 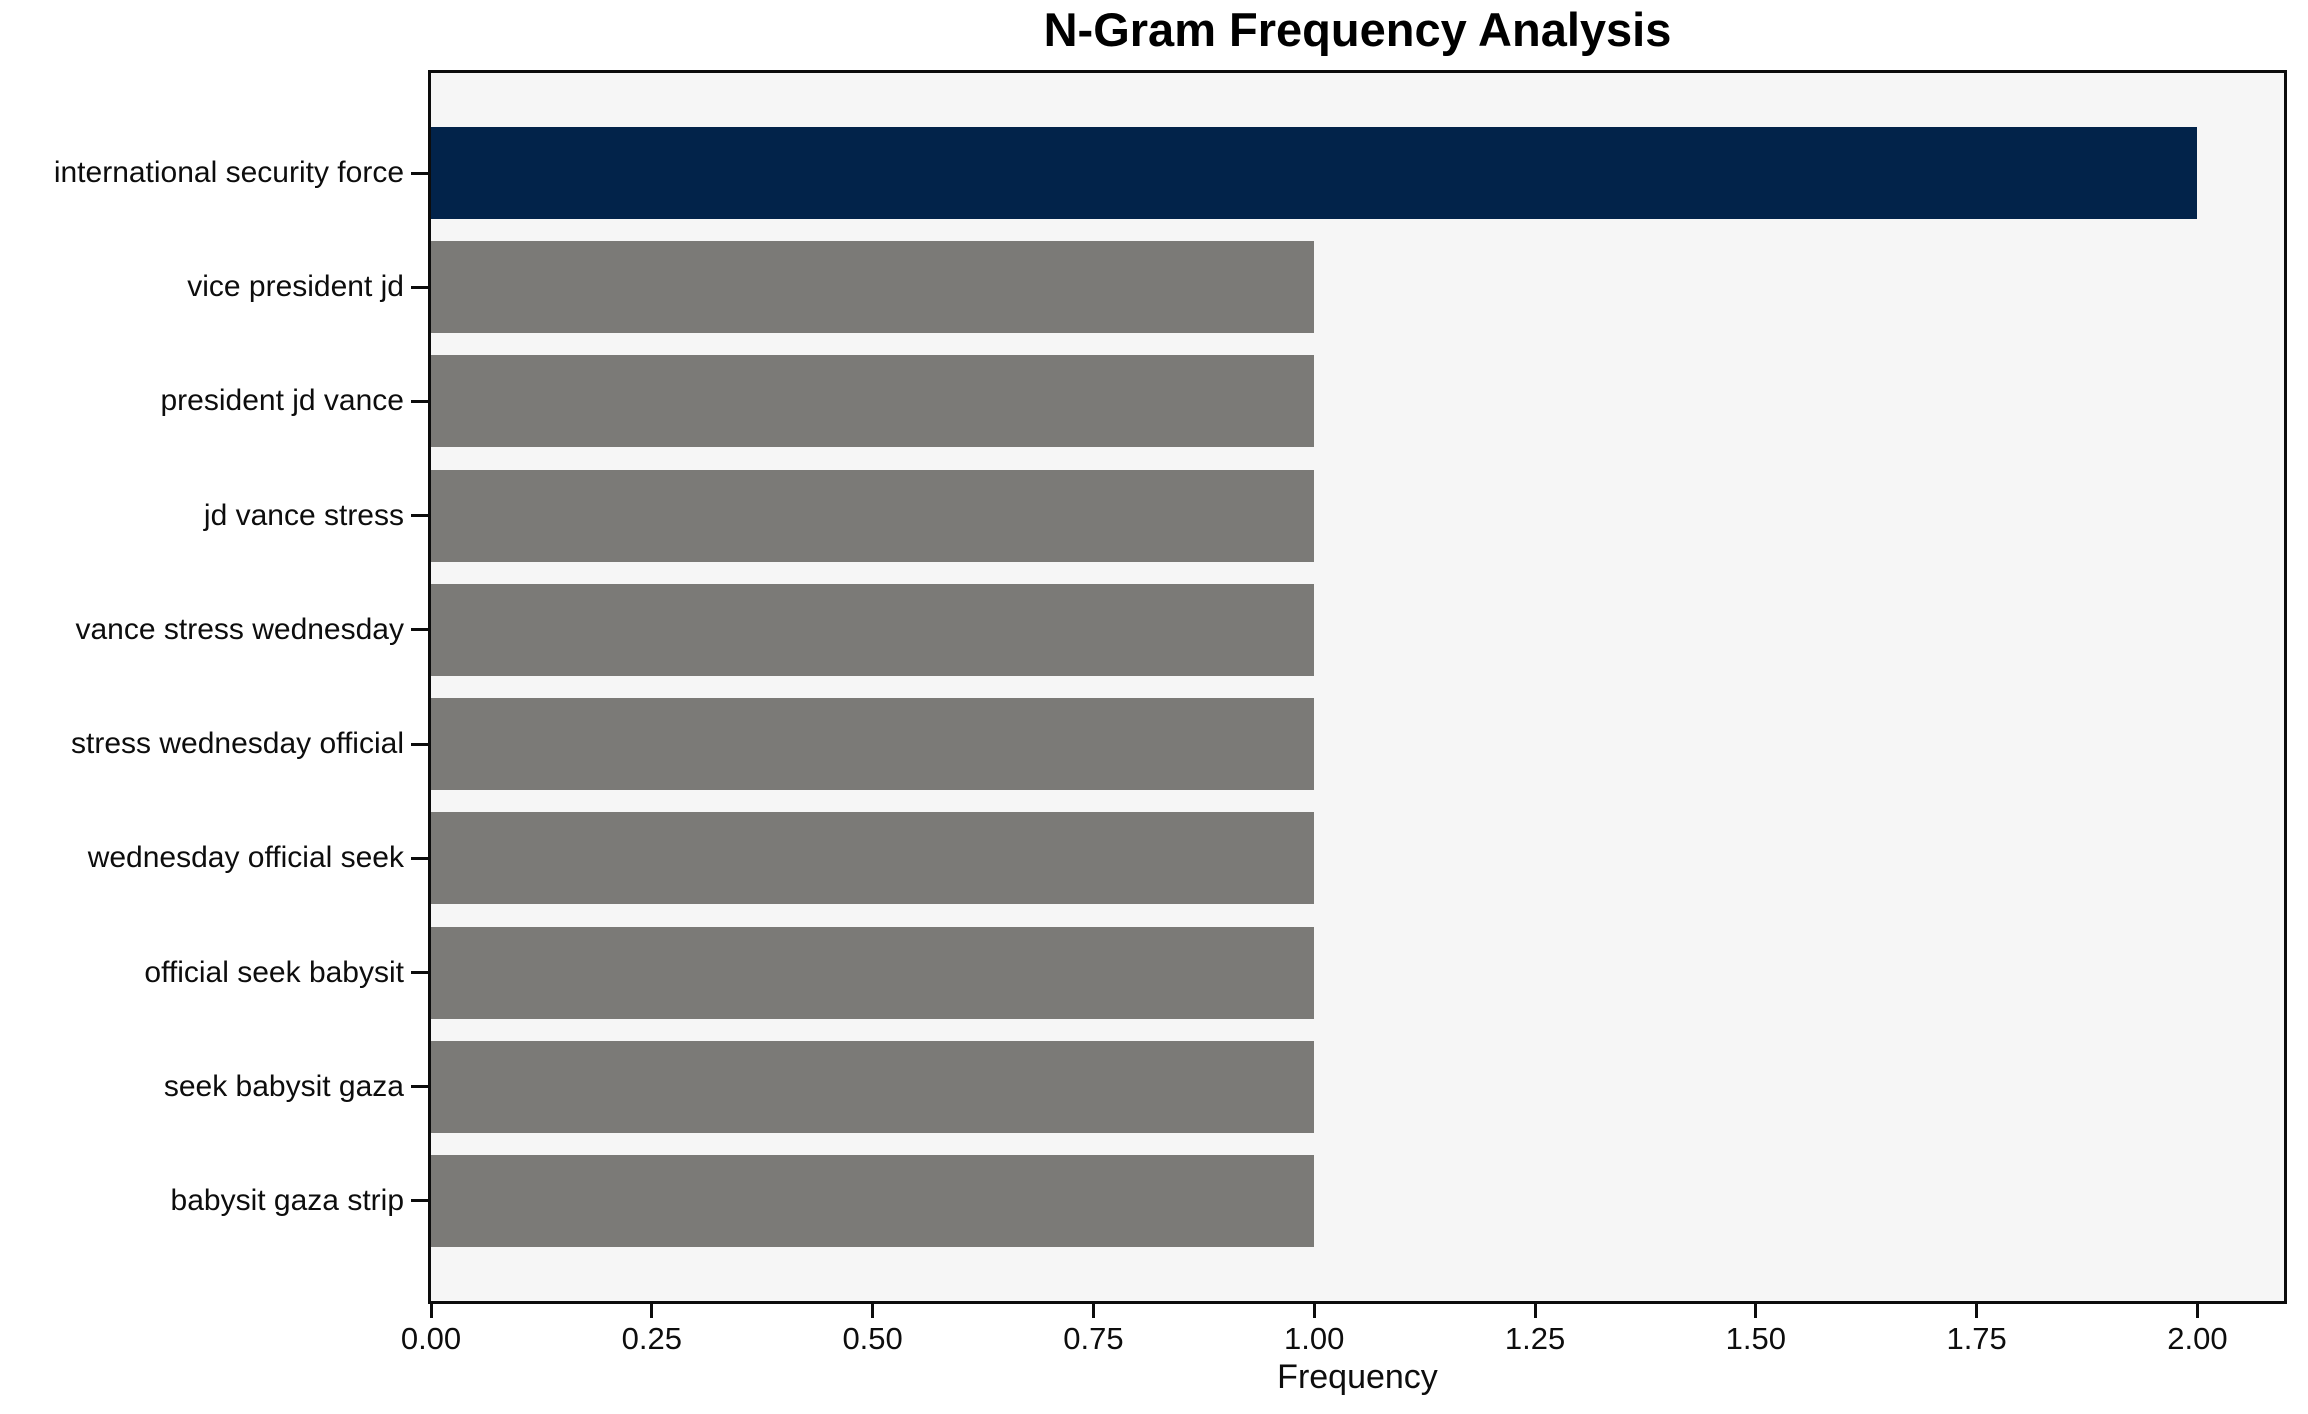 I want to click on y-tick-label: vance stress wednesday, so click(x=239, y=629).